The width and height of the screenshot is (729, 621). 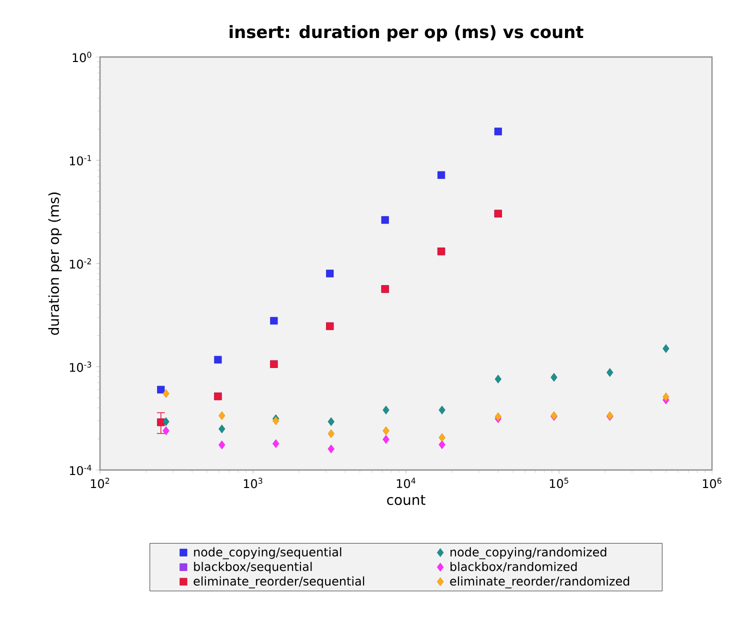 I want to click on legend-label: eliminate_reorder/sequential, so click(x=279, y=582).